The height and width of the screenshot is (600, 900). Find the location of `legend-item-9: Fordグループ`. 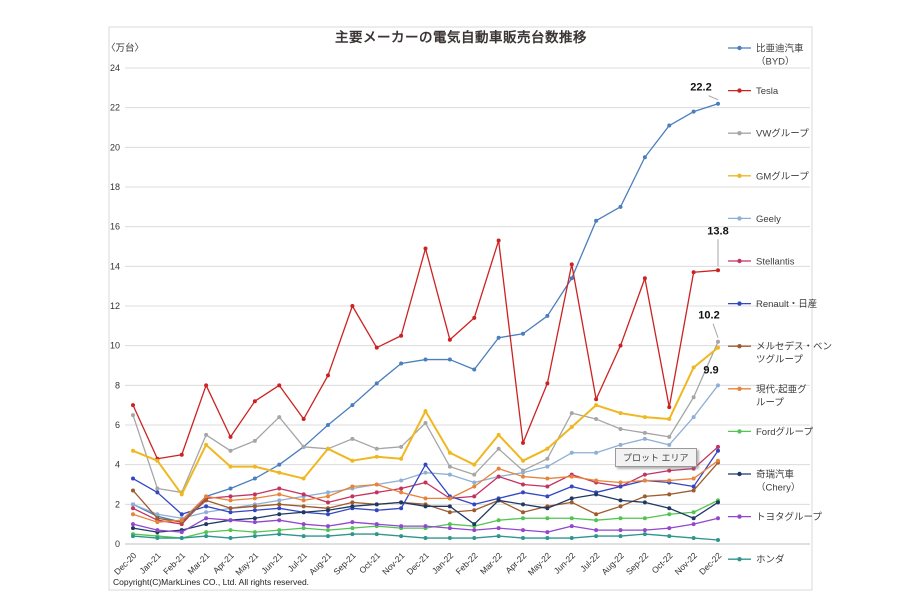

legend-item-9: Fordグループ is located at coordinates (770, 432).